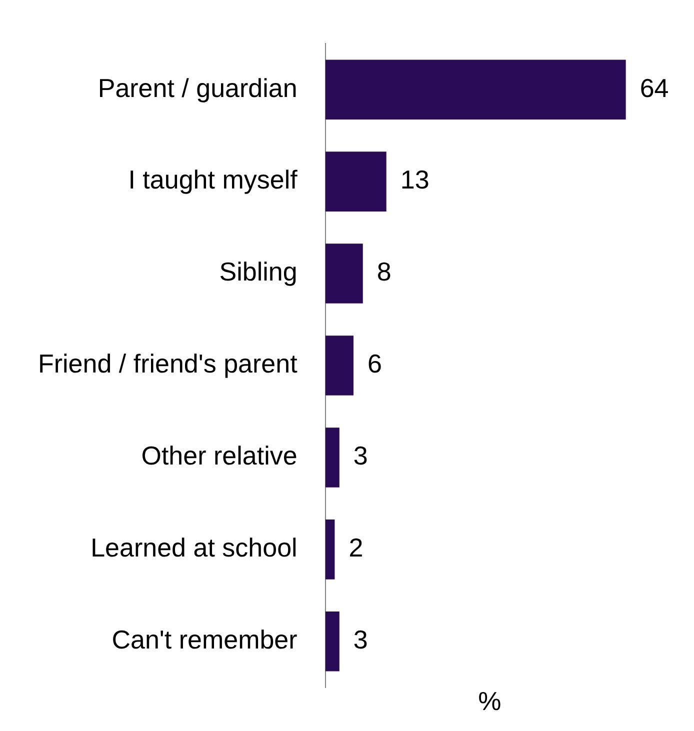 The width and height of the screenshot is (694, 731). Describe the element at coordinates (356, 547) in the screenshot. I see `data-label: 2` at that location.